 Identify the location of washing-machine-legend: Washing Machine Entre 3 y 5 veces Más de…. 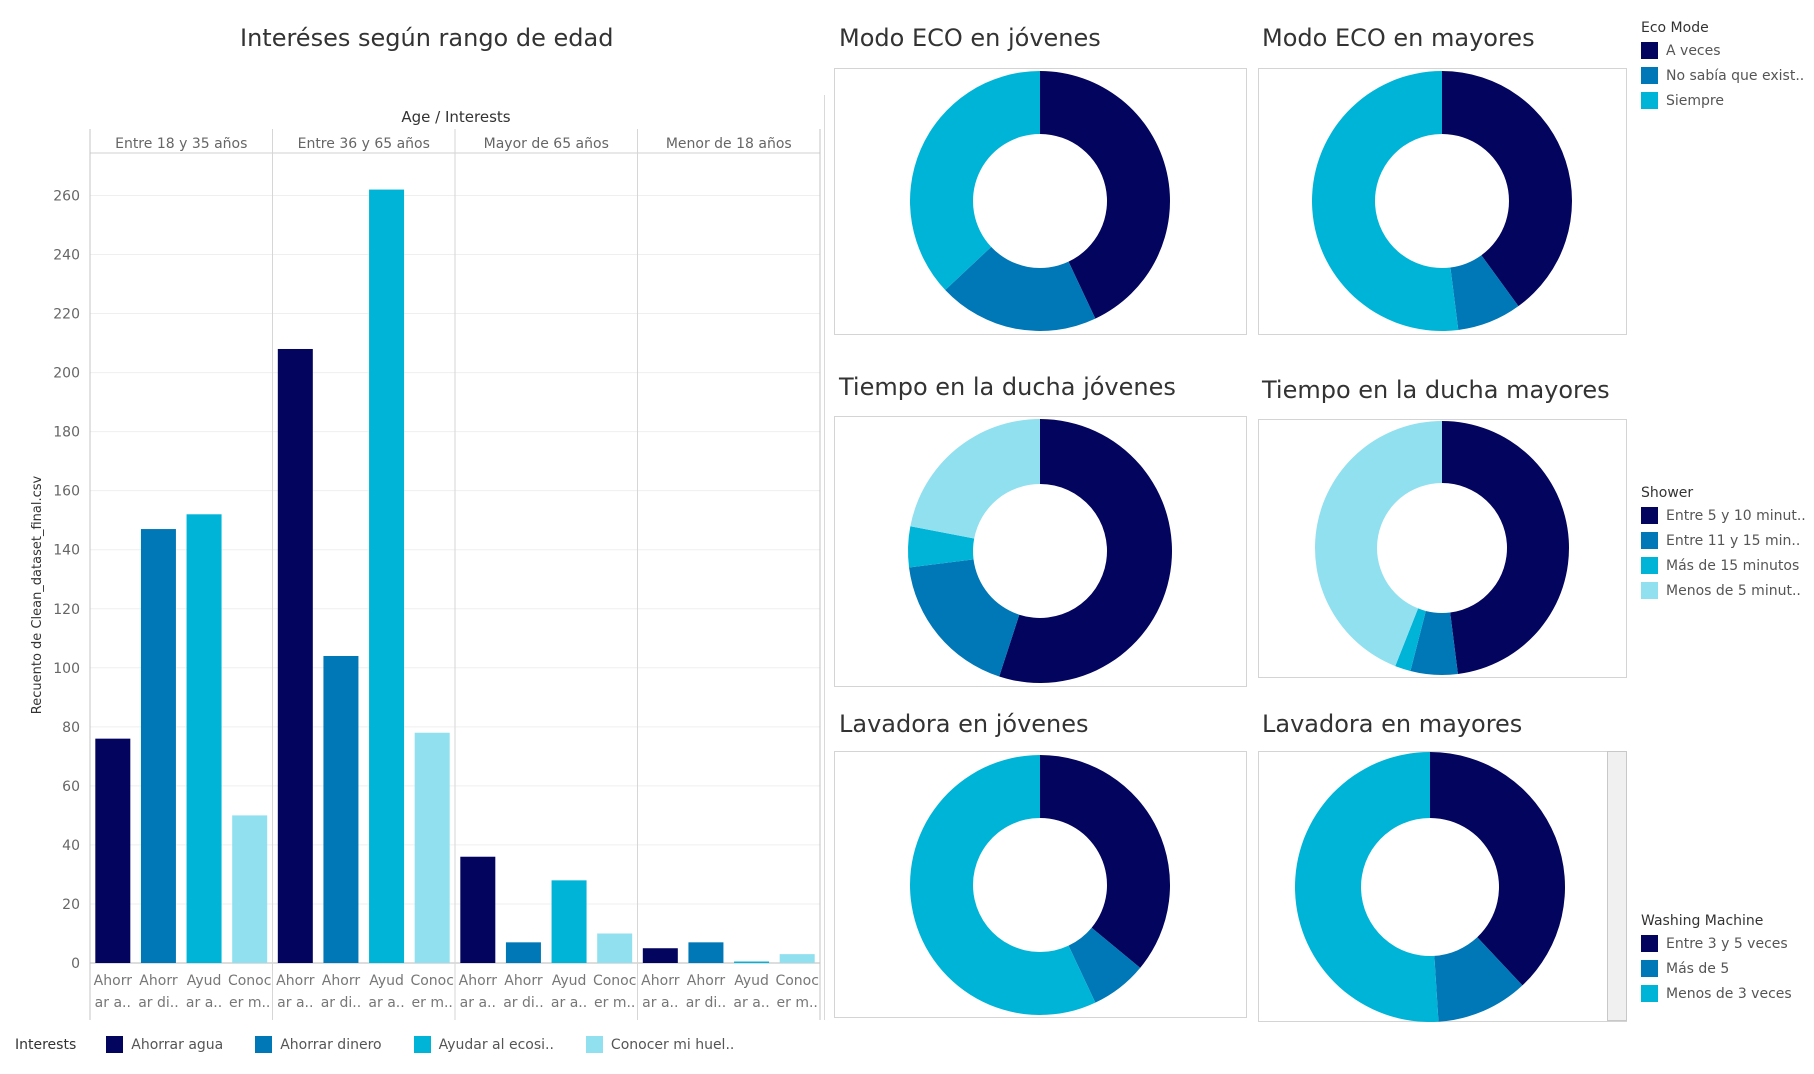
(1716, 959).